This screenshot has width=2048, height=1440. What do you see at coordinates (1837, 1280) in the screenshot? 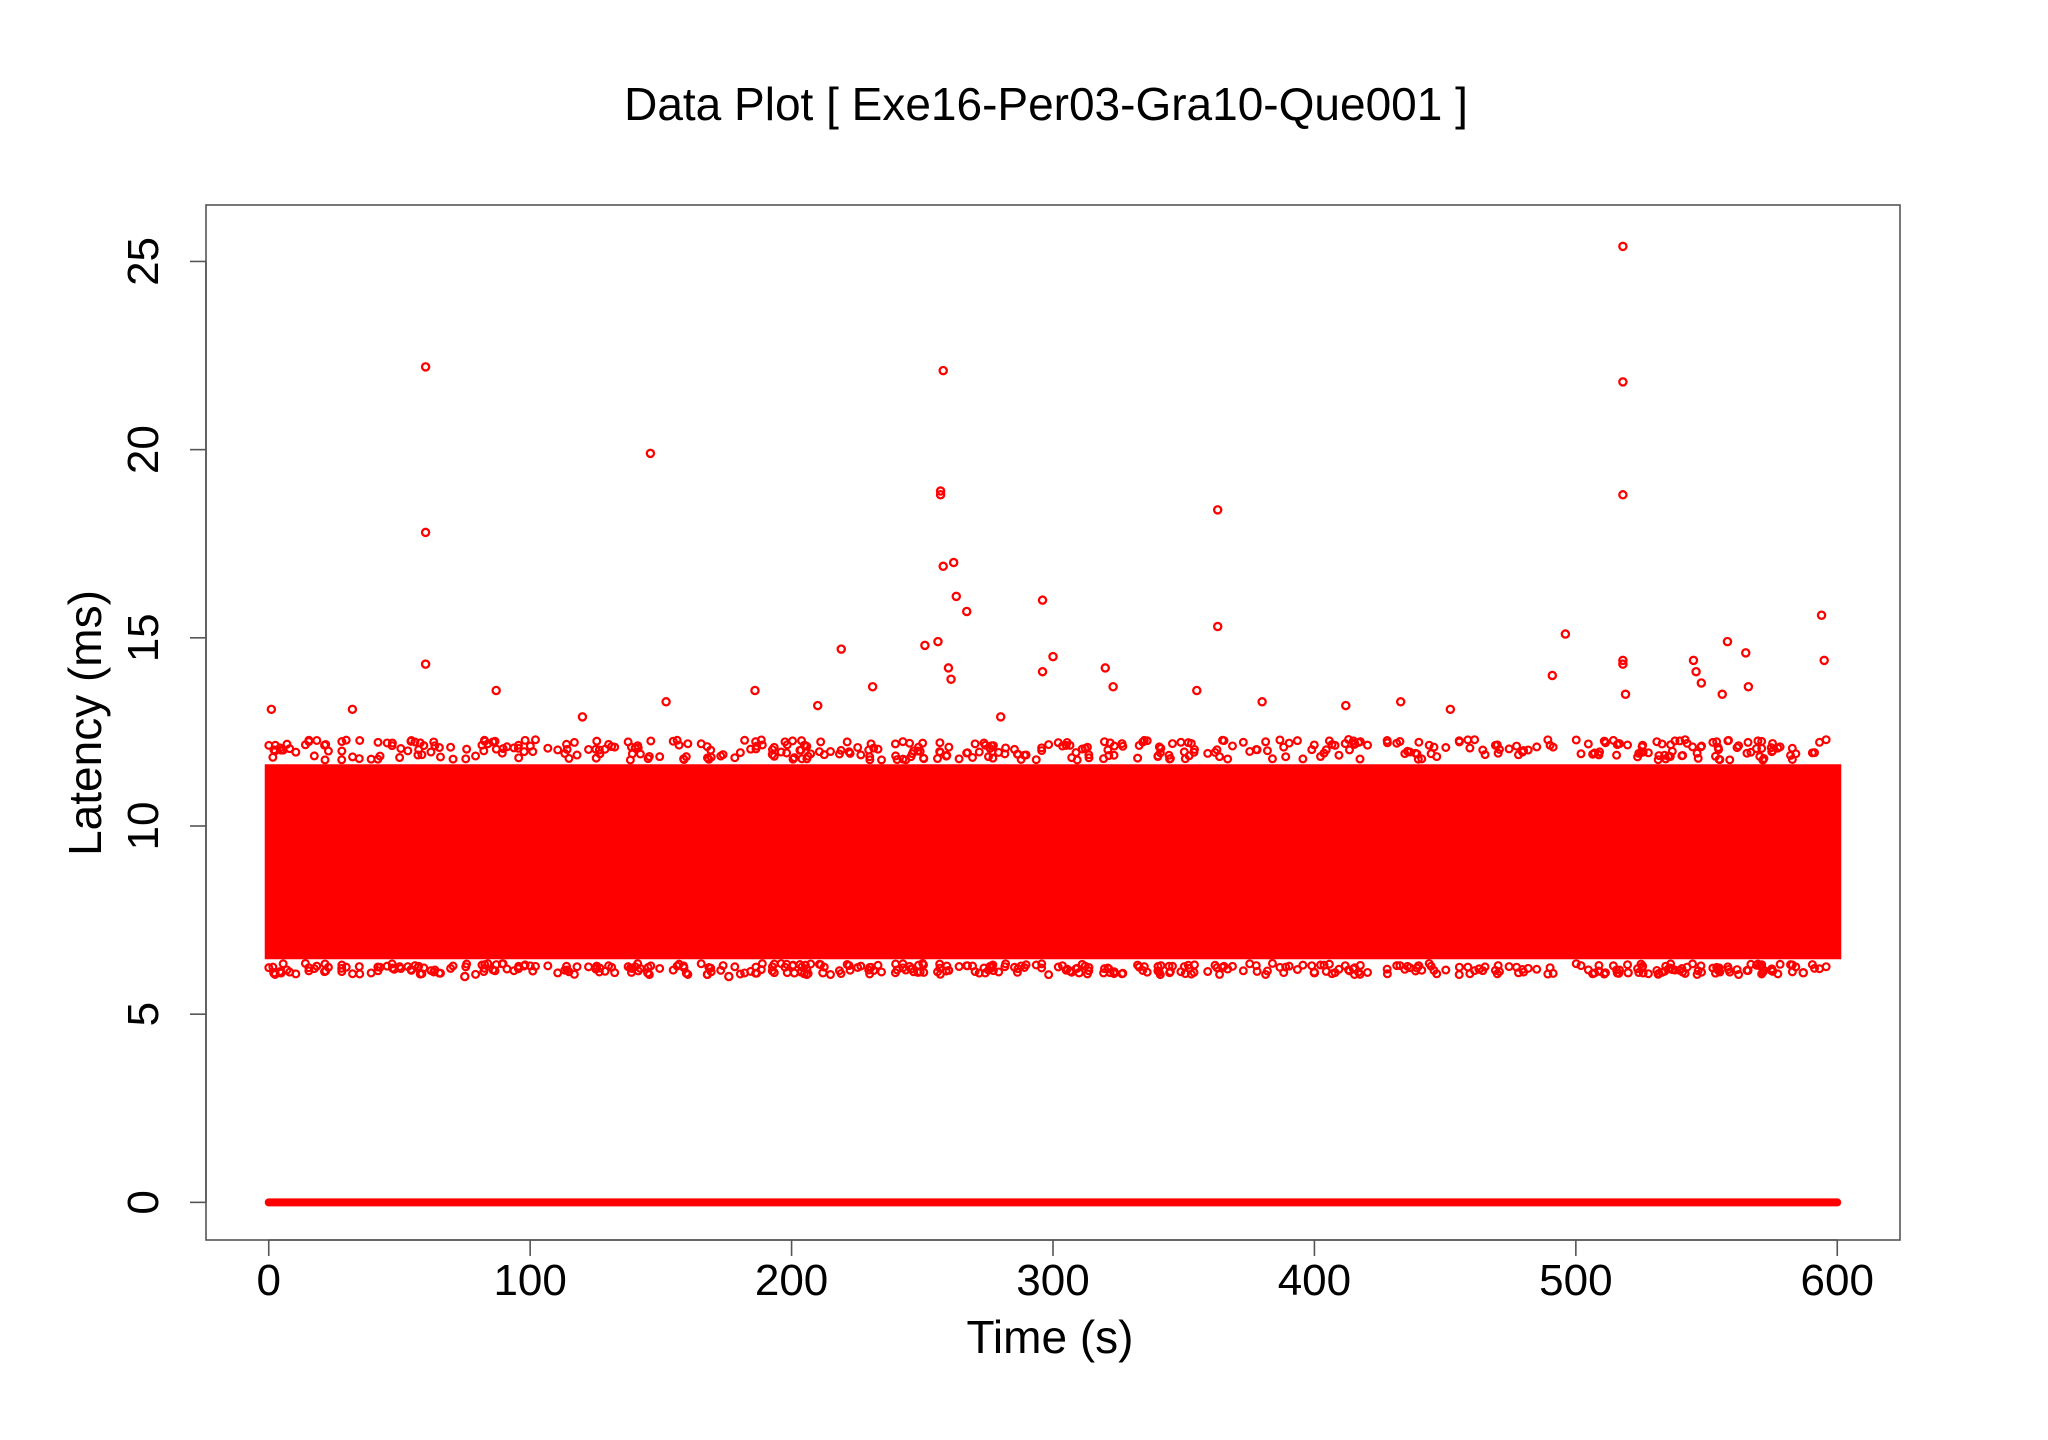
I see `x-tick-label: 600` at bounding box center [1837, 1280].